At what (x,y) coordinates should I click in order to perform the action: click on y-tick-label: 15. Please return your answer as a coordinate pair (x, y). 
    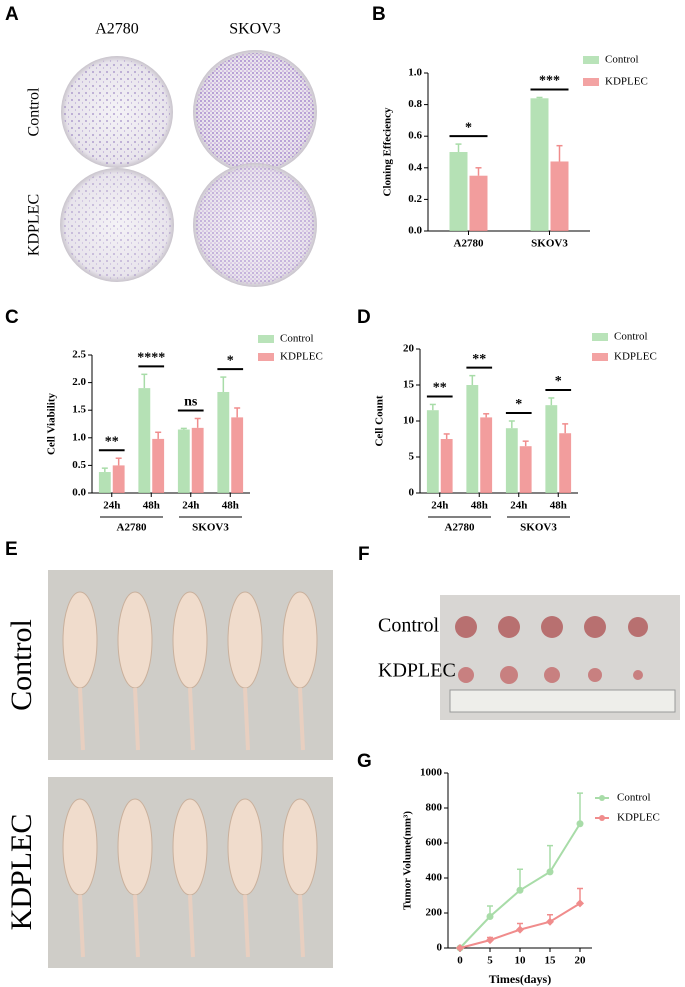
    Looking at the image, I should click on (409, 385).